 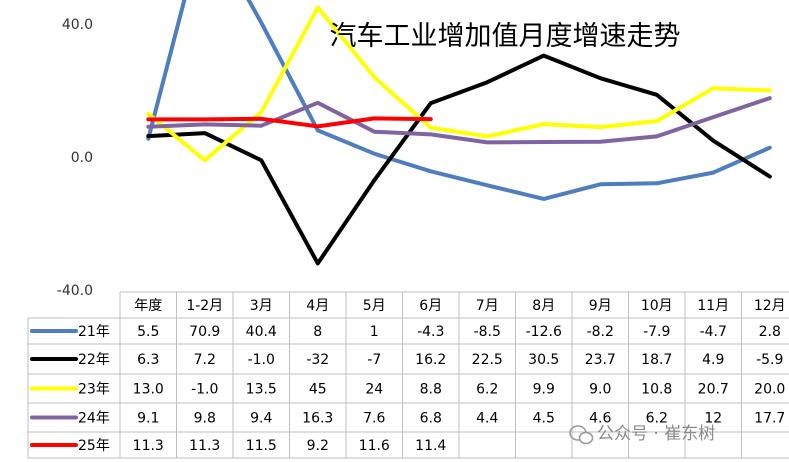 I want to click on data-label: 30.5, so click(x=543, y=360).